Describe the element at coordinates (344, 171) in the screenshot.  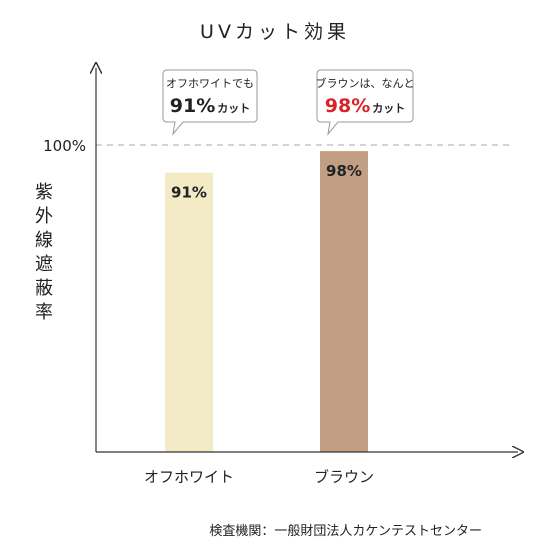
I see `bar-value-label: 98%` at that location.